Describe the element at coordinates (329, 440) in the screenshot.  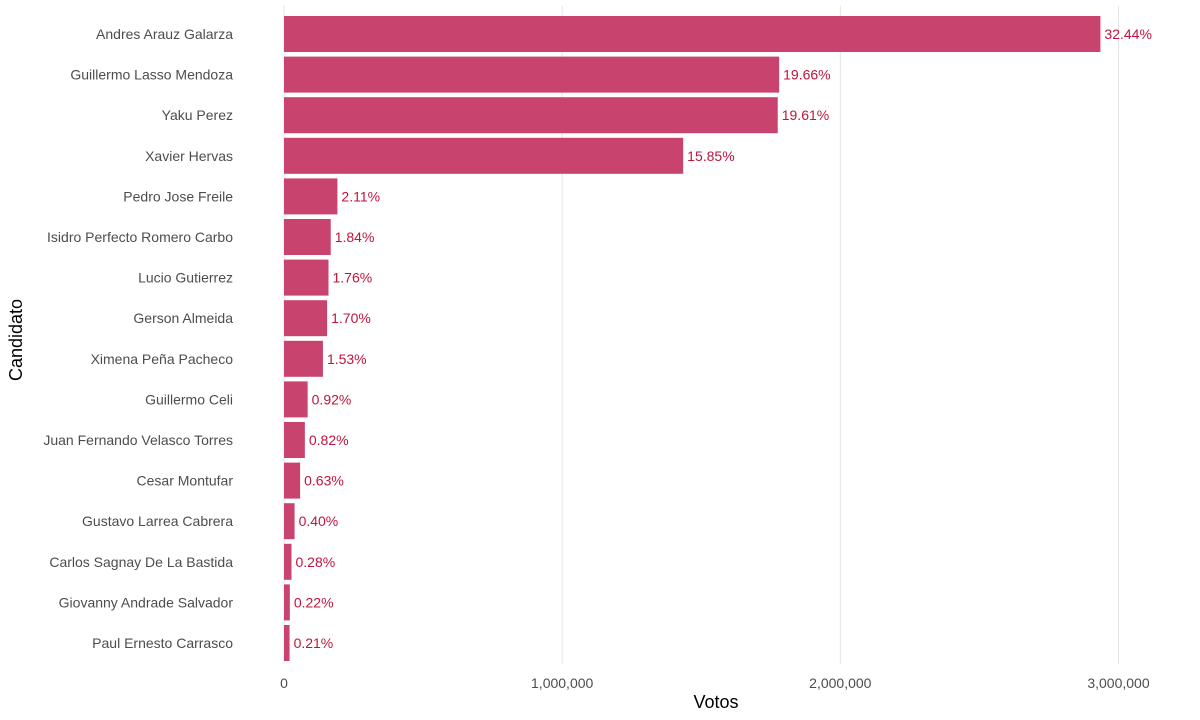
I see `data-label: 0.82%` at that location.